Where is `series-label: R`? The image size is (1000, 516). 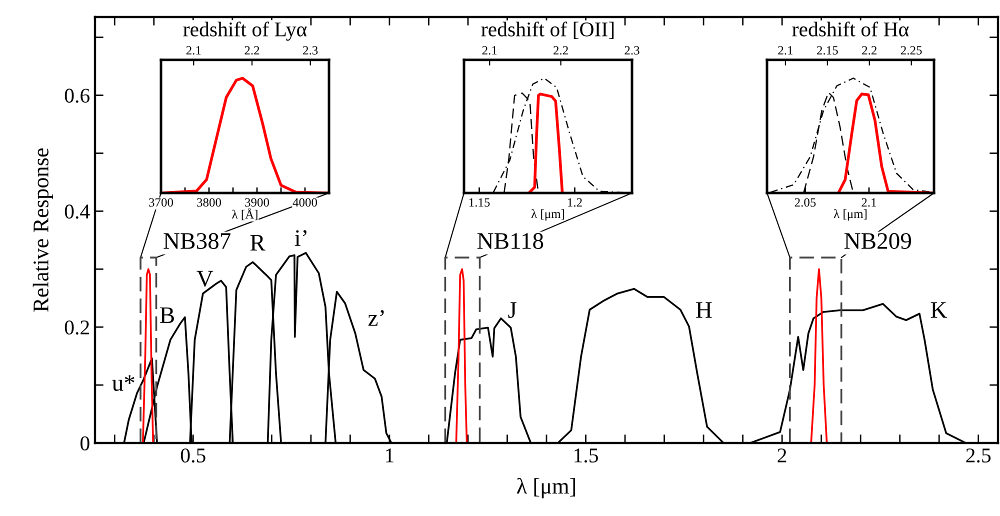
series-label: R is located at coordinates (258, 242).